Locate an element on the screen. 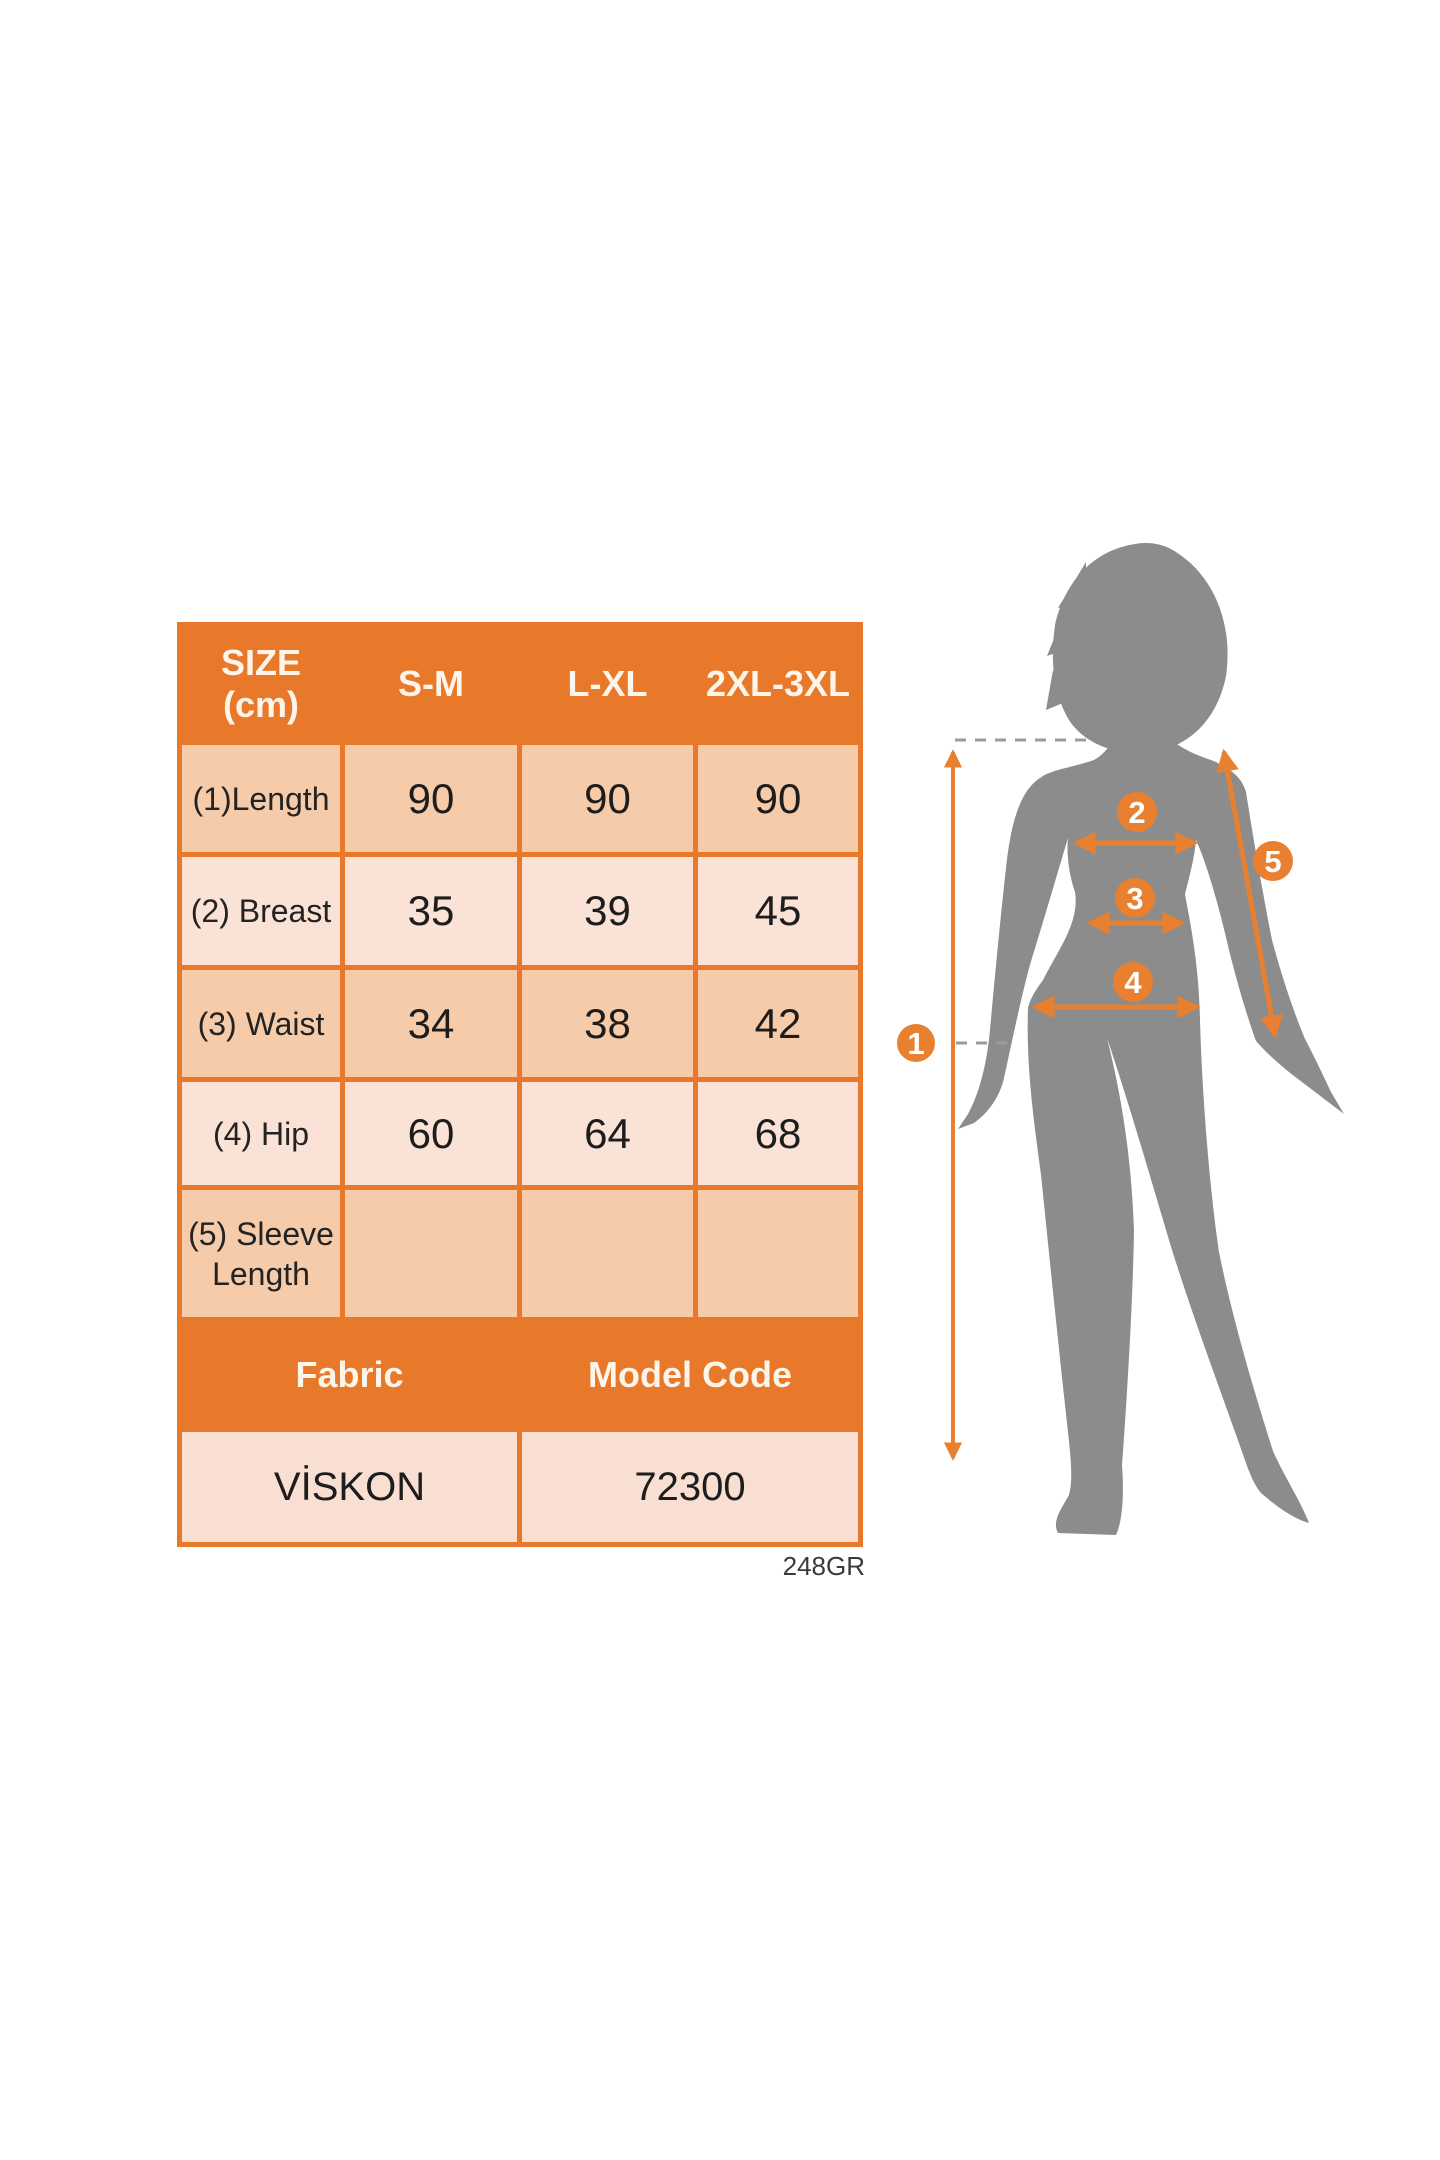 The image size is (1440, 2160). silhouette-hair-wisps is located at coordinates (1066, 636).